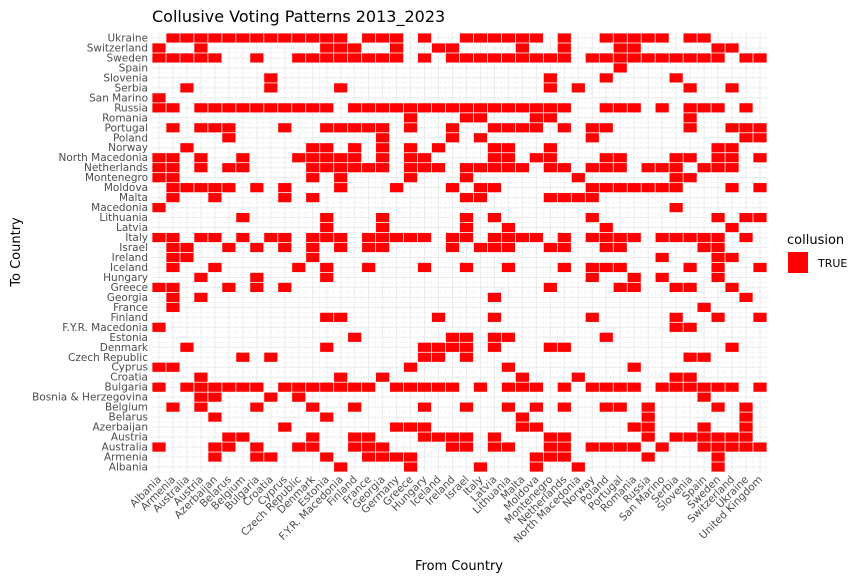 This screenshot has width=865, height=580. What do you see at coordinates (732, 128) in the screenshot?
I see `cell-switzerland-to-portugal` at bounding box center [732, 128].